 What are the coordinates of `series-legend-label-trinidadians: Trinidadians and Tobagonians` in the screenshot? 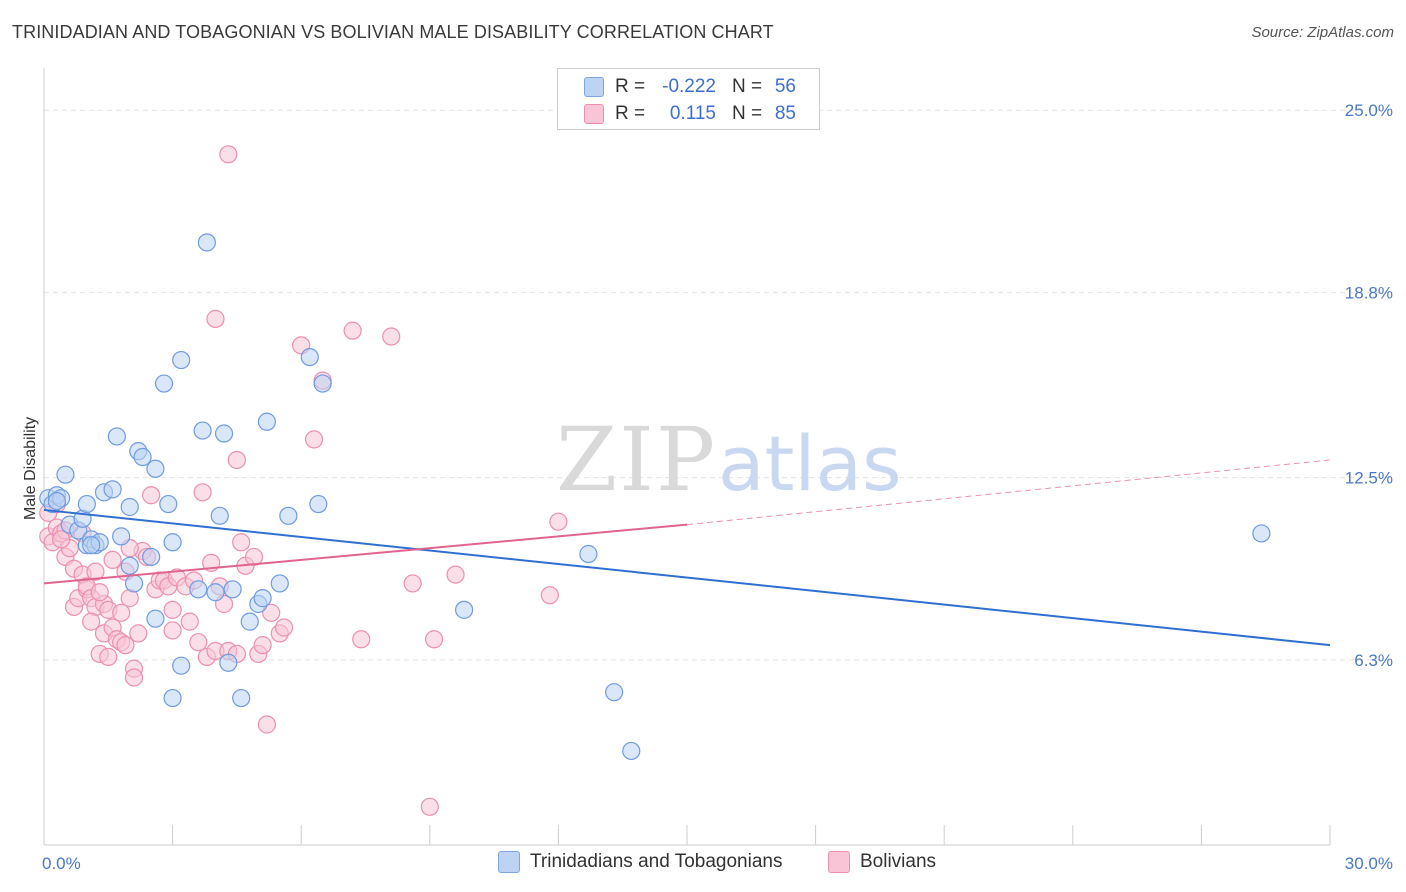 It's located at (656, 861).